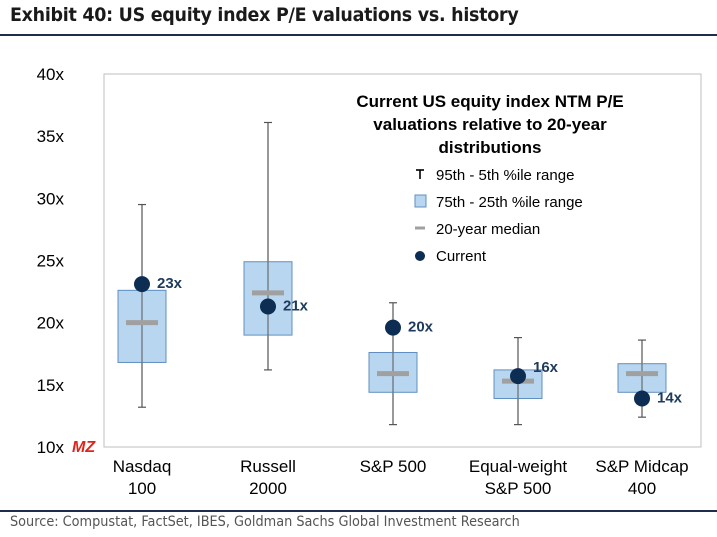 The height and width of the screenshot is (537, 717). Describe the element at coordinates (276, 246) in the screenshot. I see `box-group: 21x` at that location.